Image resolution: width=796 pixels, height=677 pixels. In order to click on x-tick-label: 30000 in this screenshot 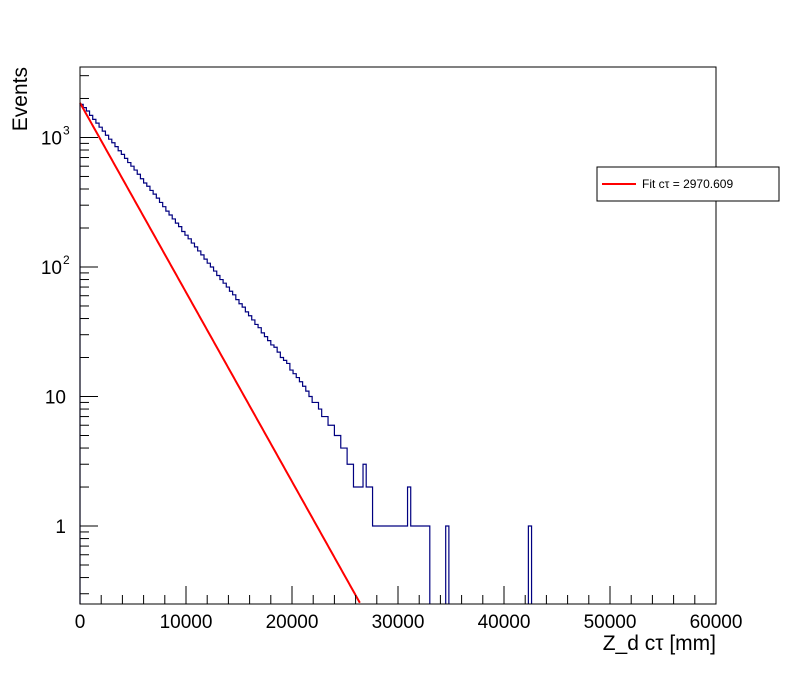, I will do `click(398, 622)`.